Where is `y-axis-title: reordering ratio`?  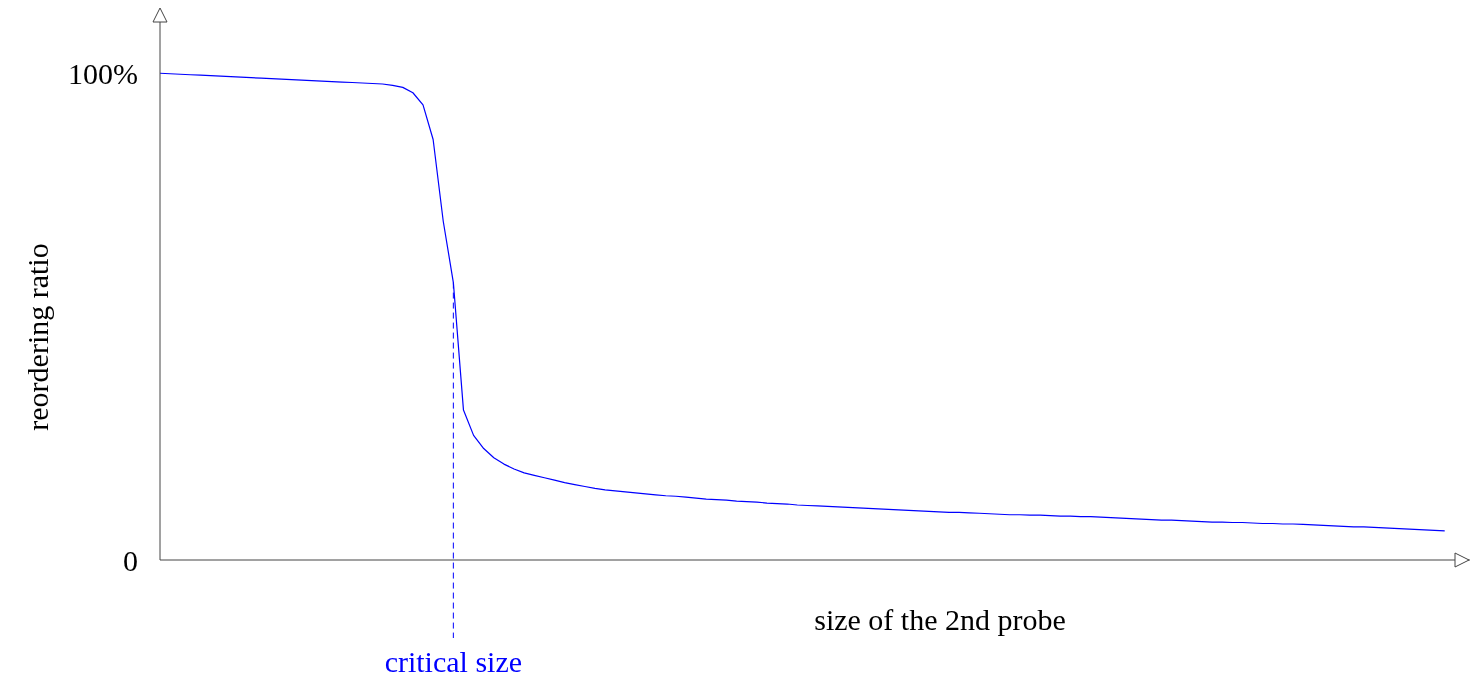
y-axis-title: reordering ratio is located at coordinates (37, 337).